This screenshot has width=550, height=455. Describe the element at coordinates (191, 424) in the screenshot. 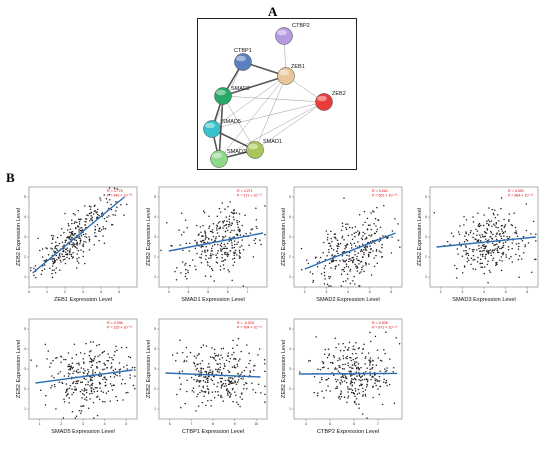

I see `x-tick-label: 7` at that location.